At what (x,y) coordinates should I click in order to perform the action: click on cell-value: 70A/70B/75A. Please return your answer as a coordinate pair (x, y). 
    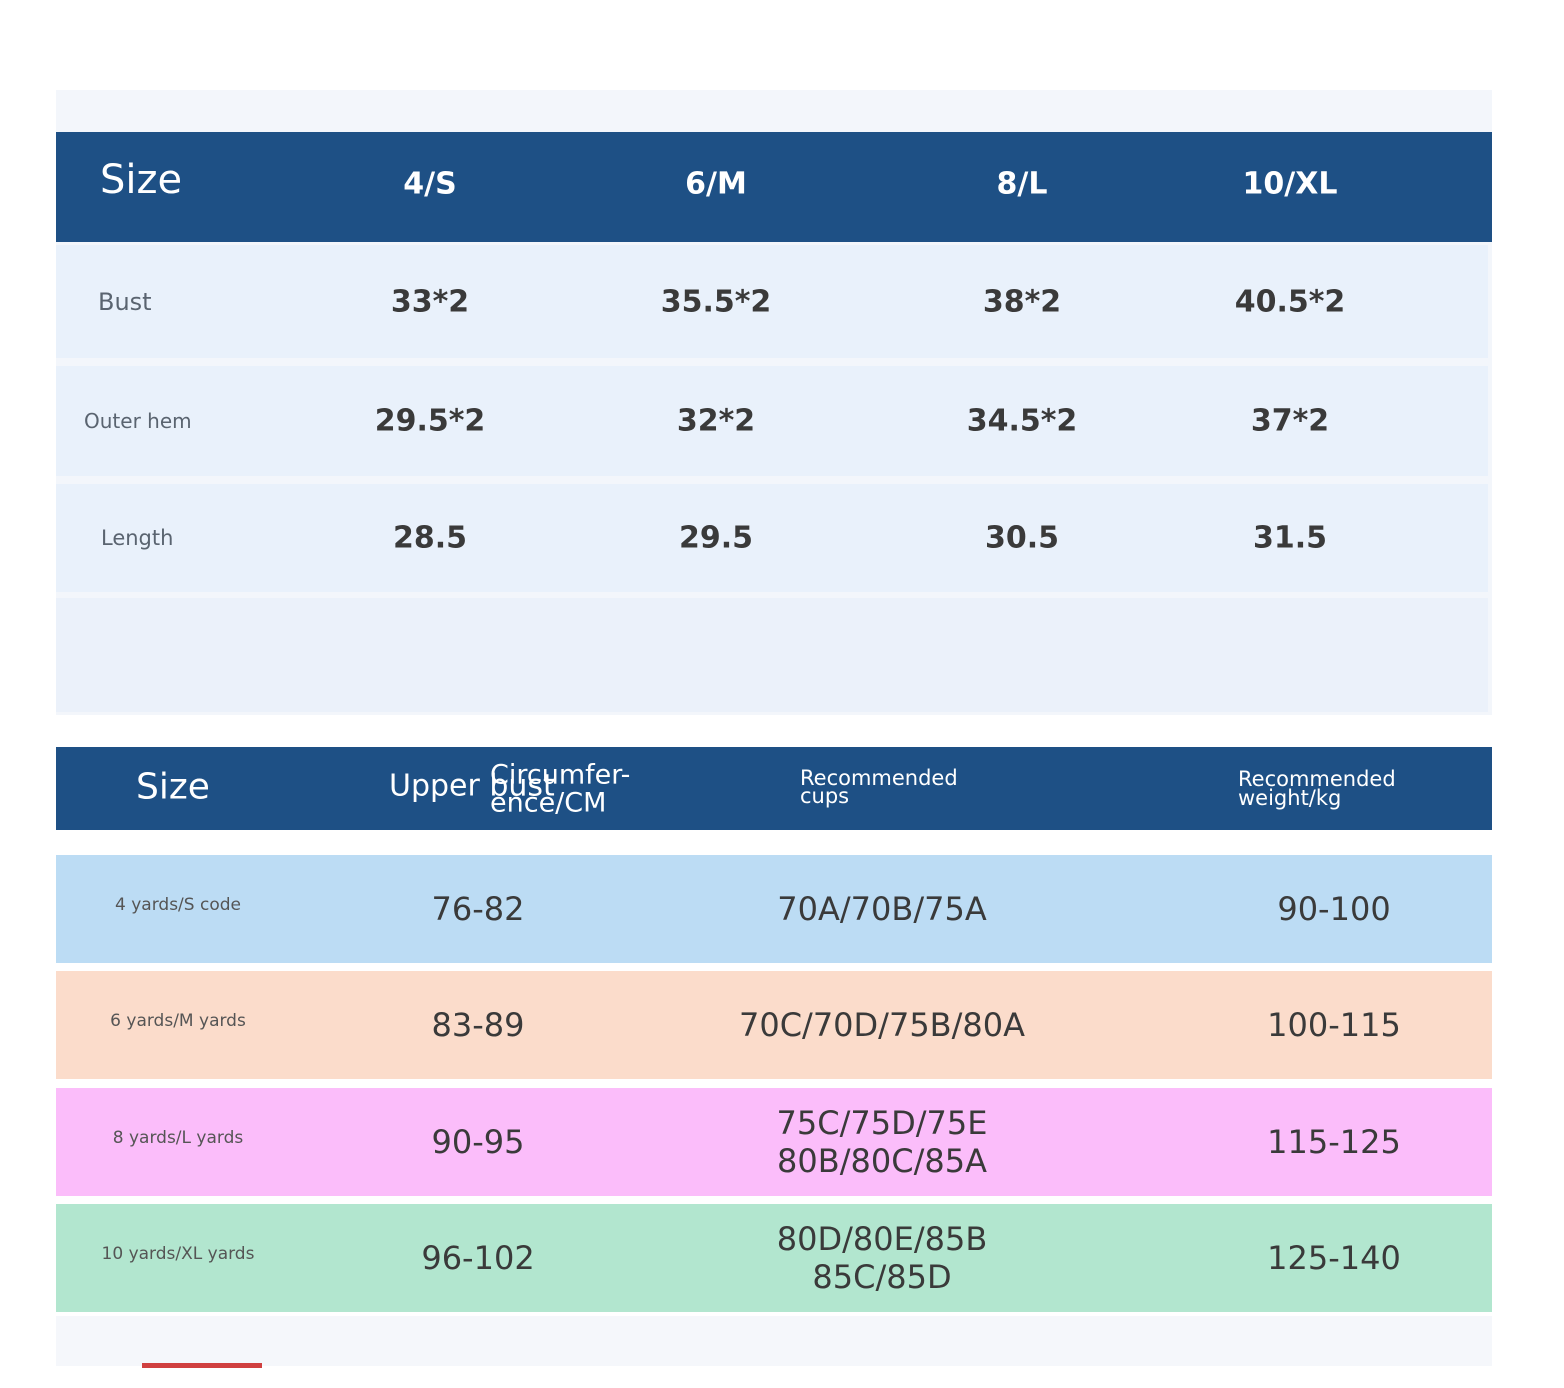
    Looking at the image, I should click on (882, 909).